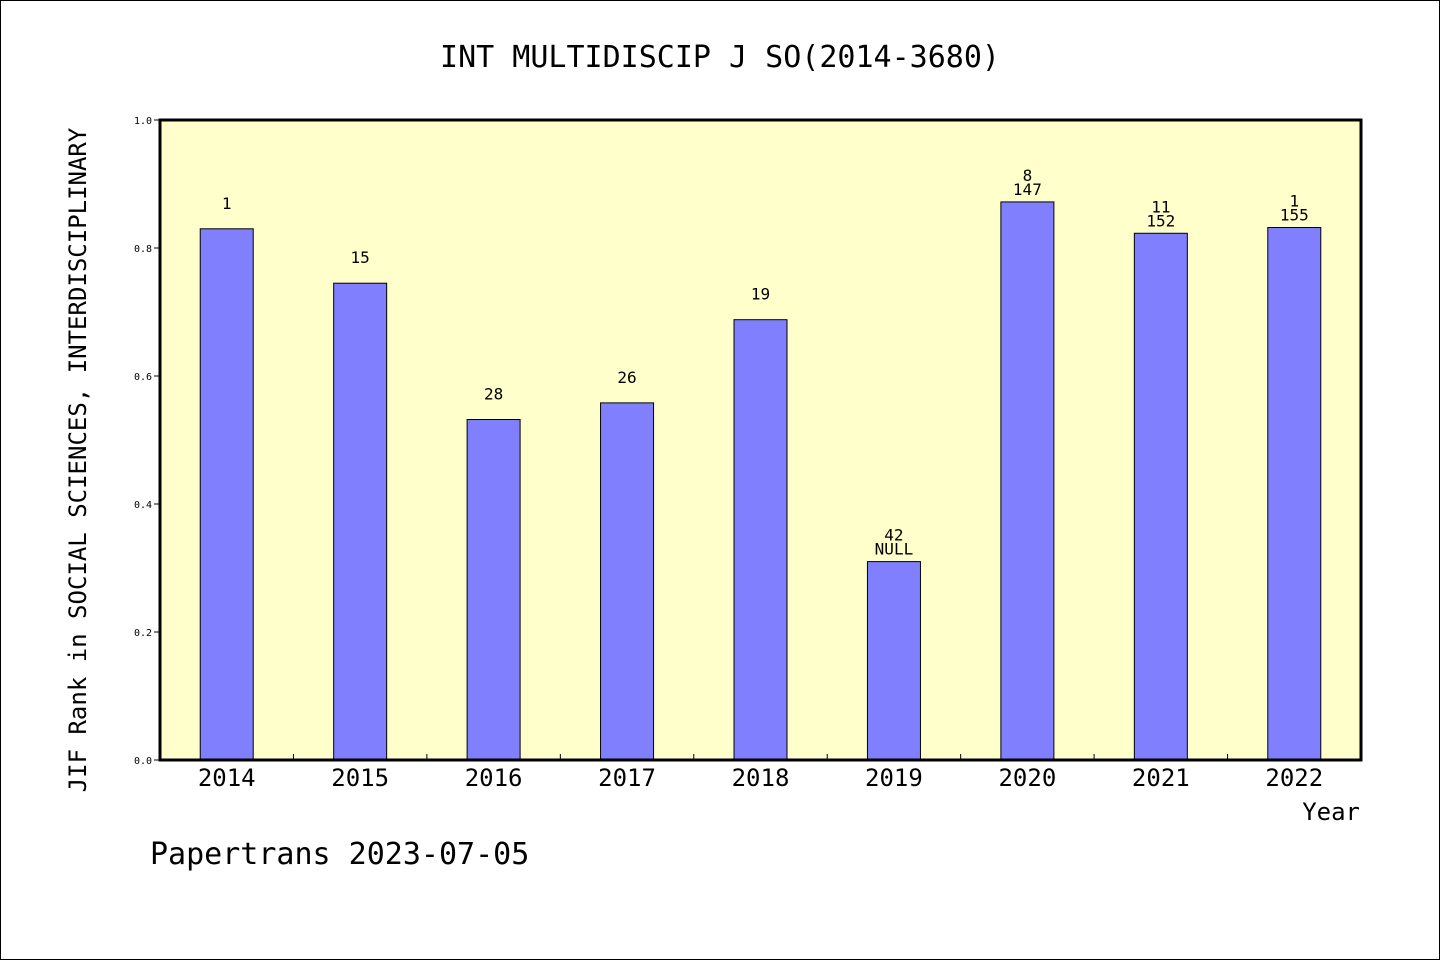  Describe the element at coordinates (893, 535) in the screenshot. I see `rank-label: 42` at that location.